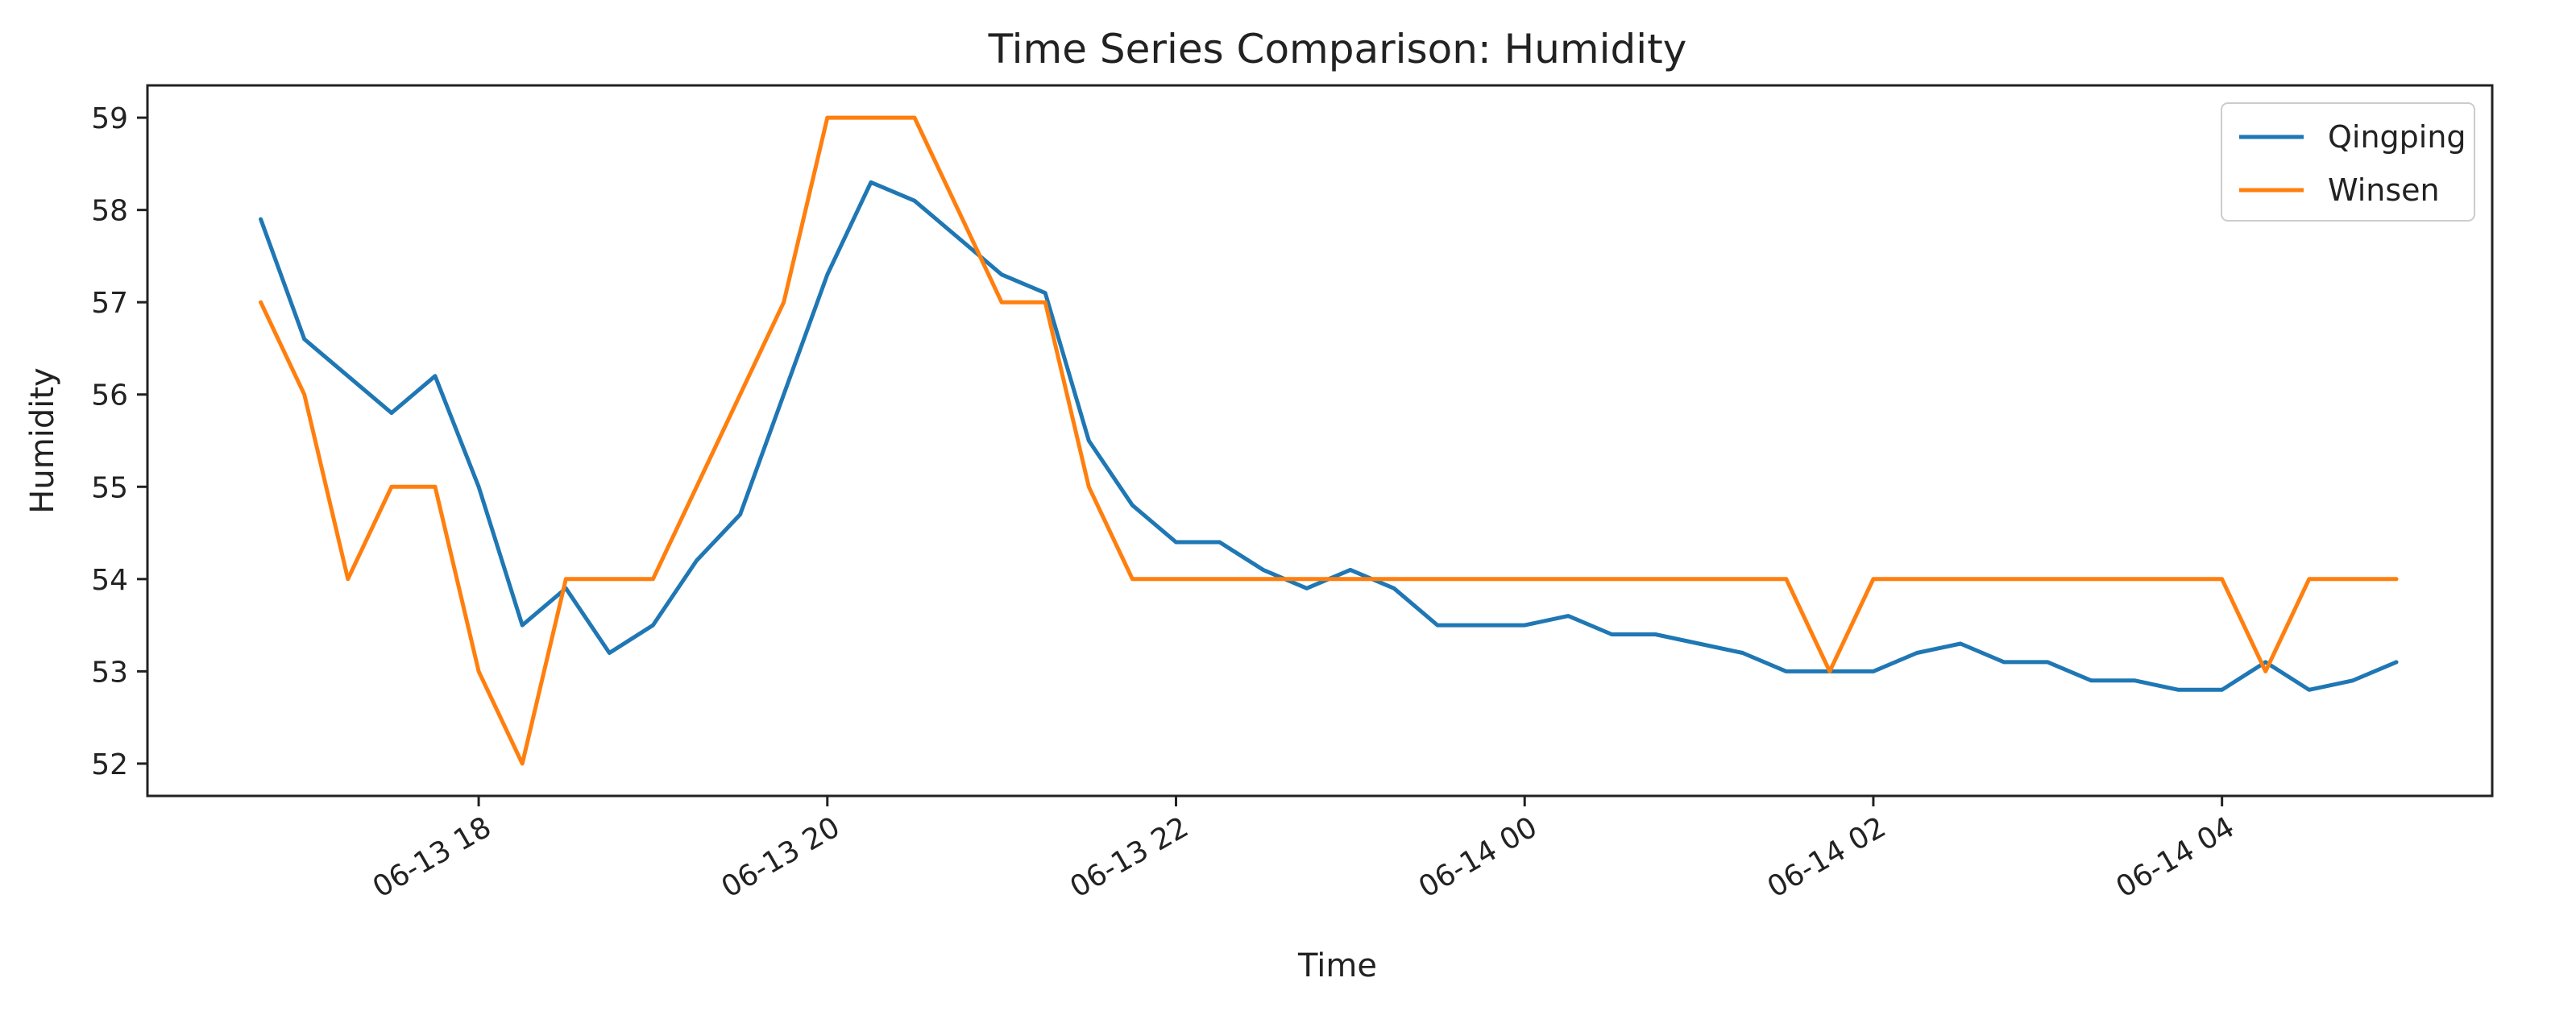  I want to click on chart-title: Time Series Comparison: Humidity, so click(1337, 49).